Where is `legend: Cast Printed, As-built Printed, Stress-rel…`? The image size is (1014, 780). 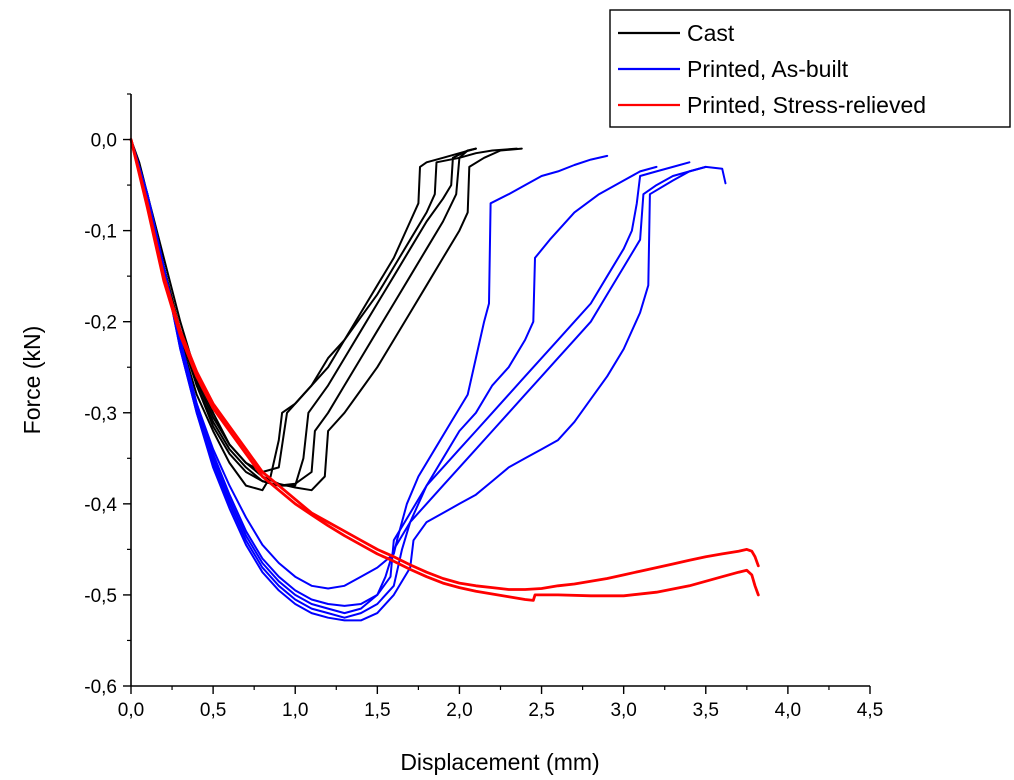 legend: Cast Printed, As-built Printed, Stress-rel… is located at coordinates (810, 68).